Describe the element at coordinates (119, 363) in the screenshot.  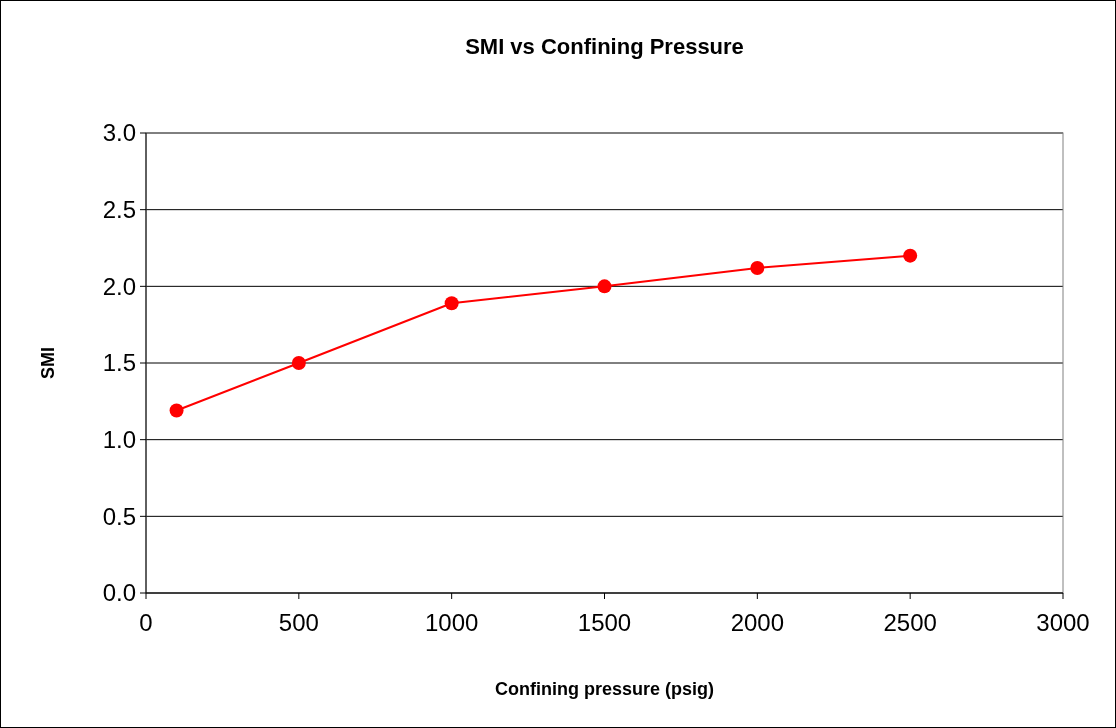
I see `y-tick-label: 1.5` at that location.